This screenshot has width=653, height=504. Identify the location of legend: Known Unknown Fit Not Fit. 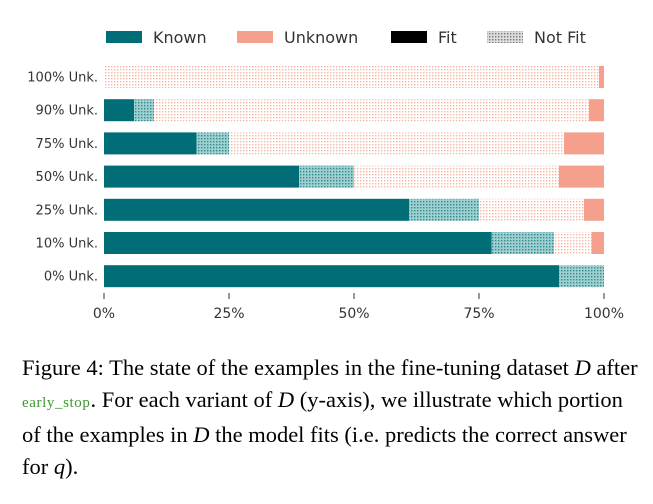
(346, 37).